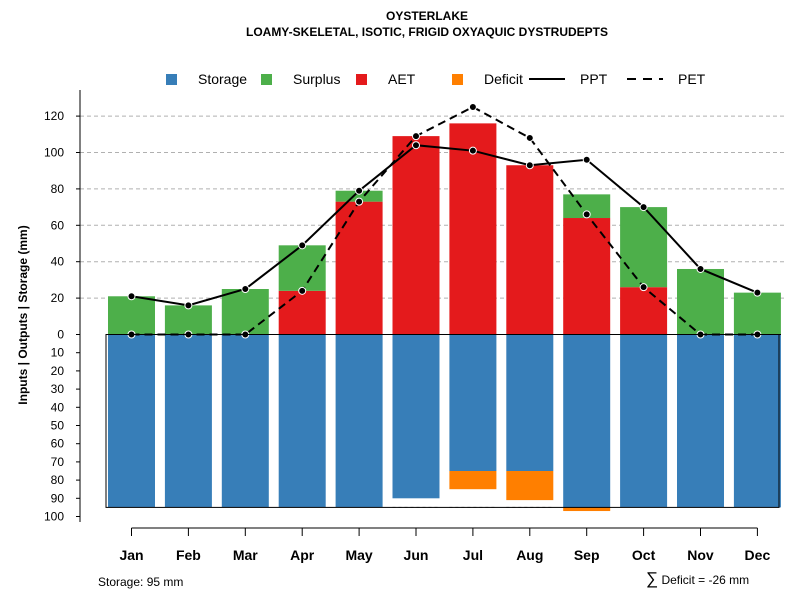  What do you see at coordinates (361, 79) in the screenshot?
I see `legend-swatch-aet` at bounding box center [361, 79].